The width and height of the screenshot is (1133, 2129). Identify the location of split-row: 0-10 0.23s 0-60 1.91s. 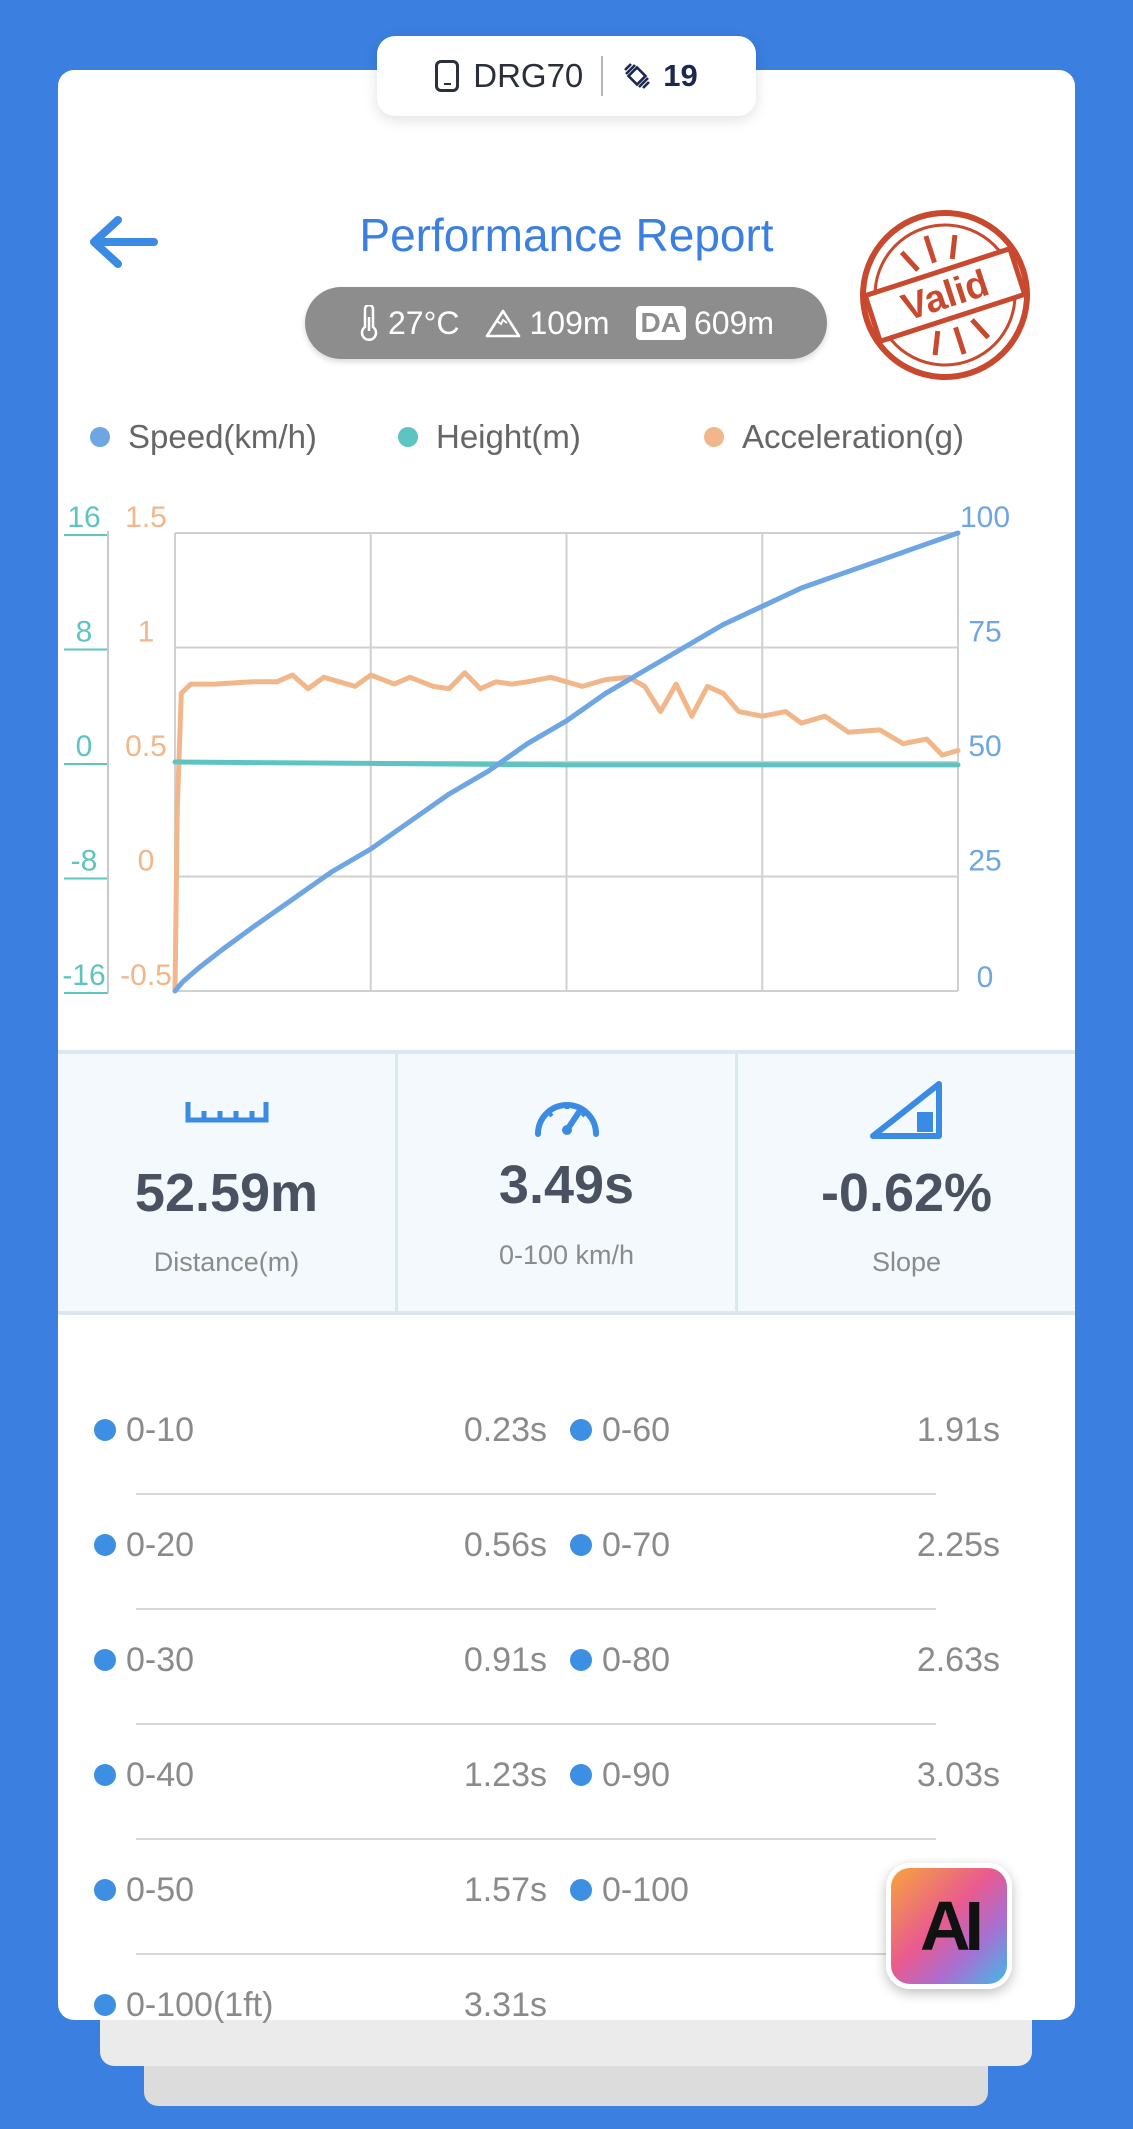
(566, 1437).